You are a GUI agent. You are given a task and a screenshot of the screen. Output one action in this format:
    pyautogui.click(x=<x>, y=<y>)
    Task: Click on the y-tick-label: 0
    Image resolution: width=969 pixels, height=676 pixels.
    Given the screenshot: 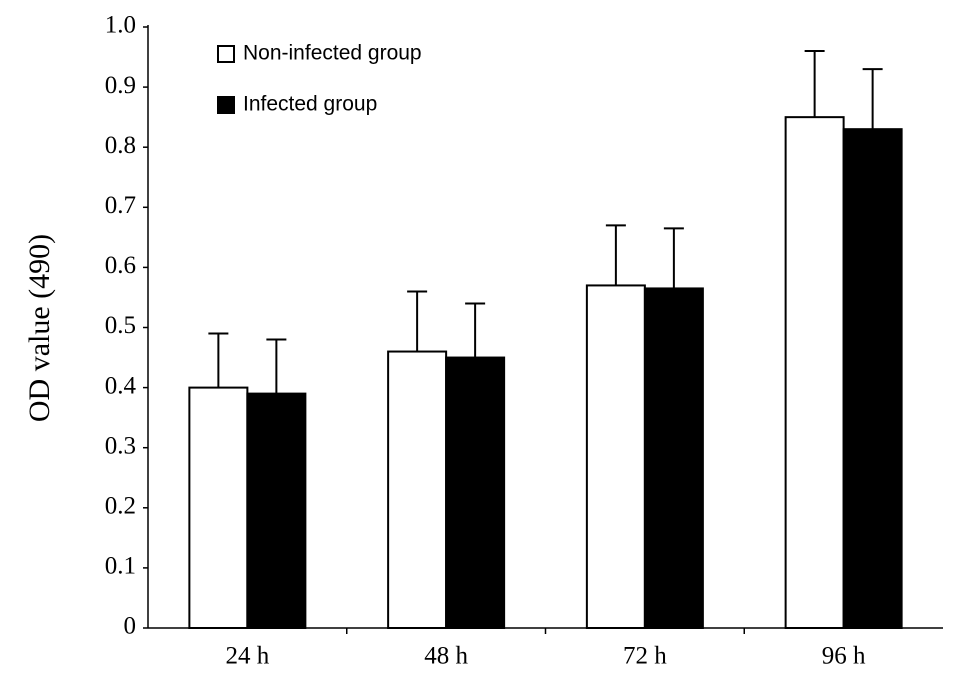 What is the action you would take?
    pyautogui.click(x=130, y=626)
    